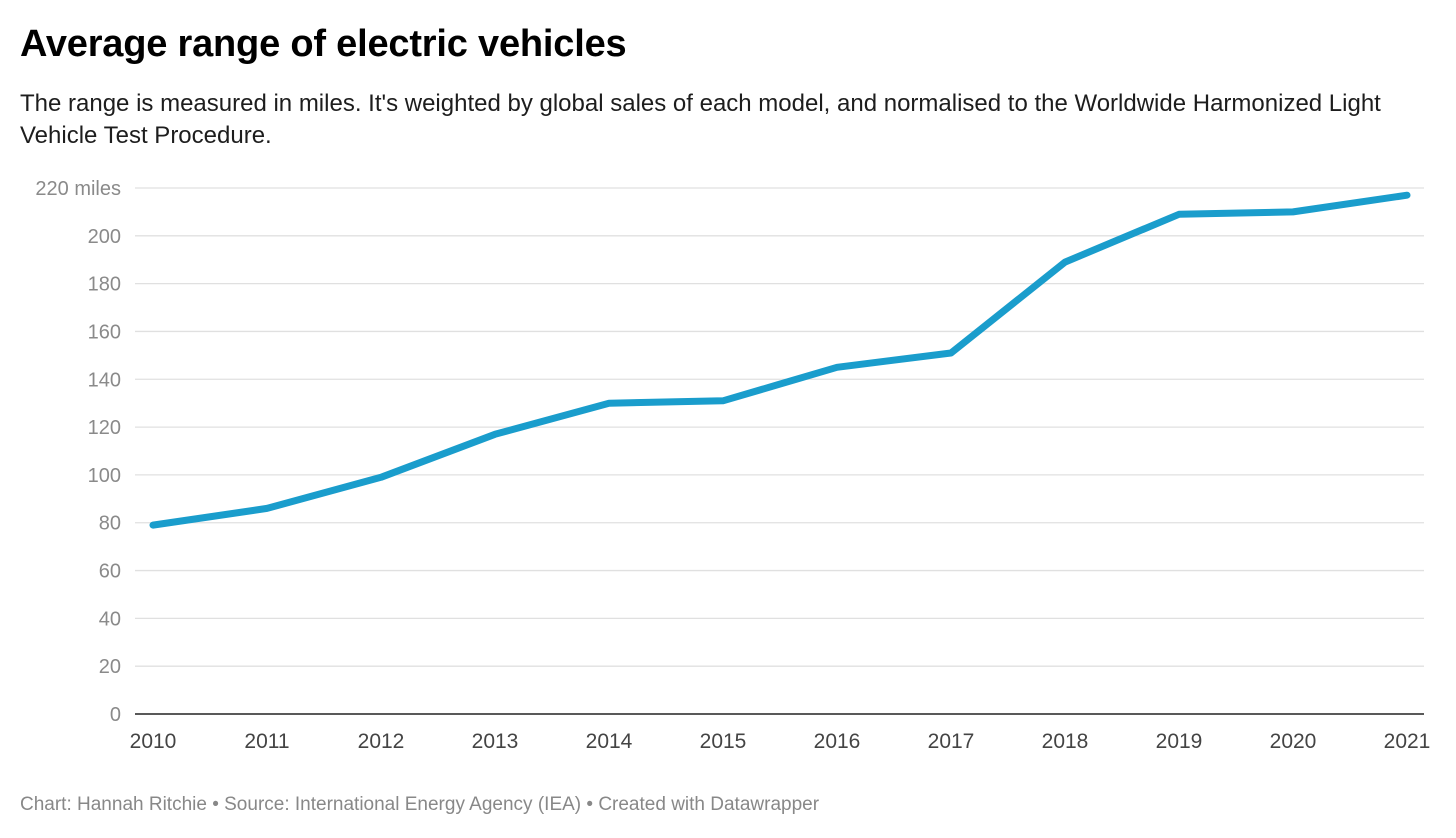 The width and height of the screenshot is (1456, 838). What do you see at coordinates (104, 476) in the screenshot?
I see `y-tick-label: 100` at bounding box center [104, 476].